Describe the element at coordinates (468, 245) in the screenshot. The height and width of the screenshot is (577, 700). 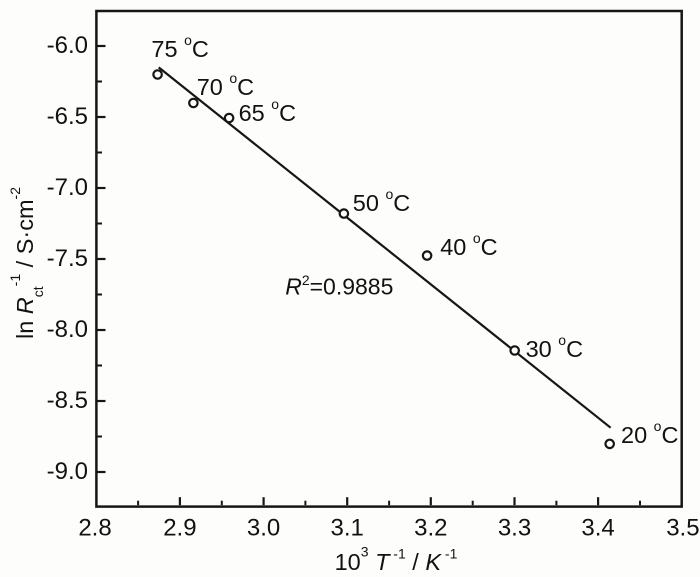
I see `svg-text: 40 oC` at that location.